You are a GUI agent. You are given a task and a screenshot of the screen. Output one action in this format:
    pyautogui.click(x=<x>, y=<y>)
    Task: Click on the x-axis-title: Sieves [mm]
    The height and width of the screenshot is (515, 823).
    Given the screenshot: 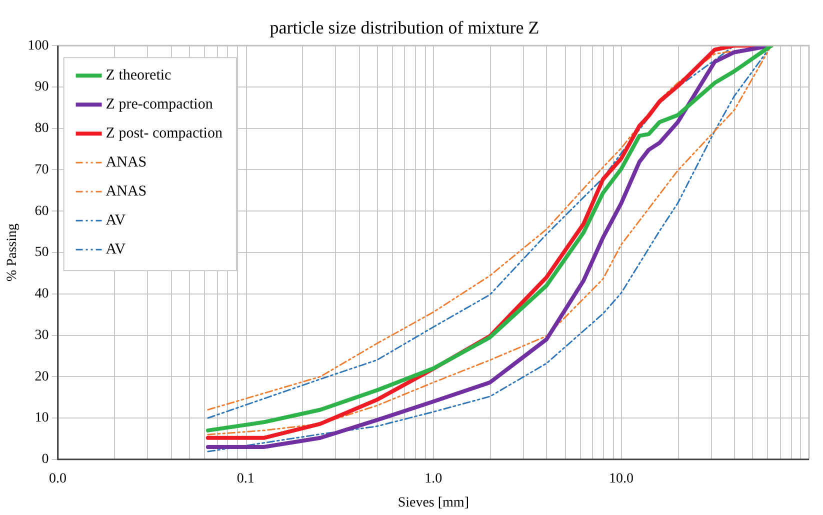 What is the action you would take?
    pyautogui.click(x=433, y=502)
    